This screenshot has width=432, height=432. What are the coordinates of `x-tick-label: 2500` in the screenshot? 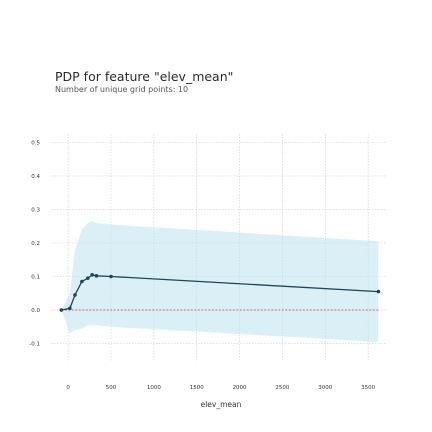 It's located at (282, 388).